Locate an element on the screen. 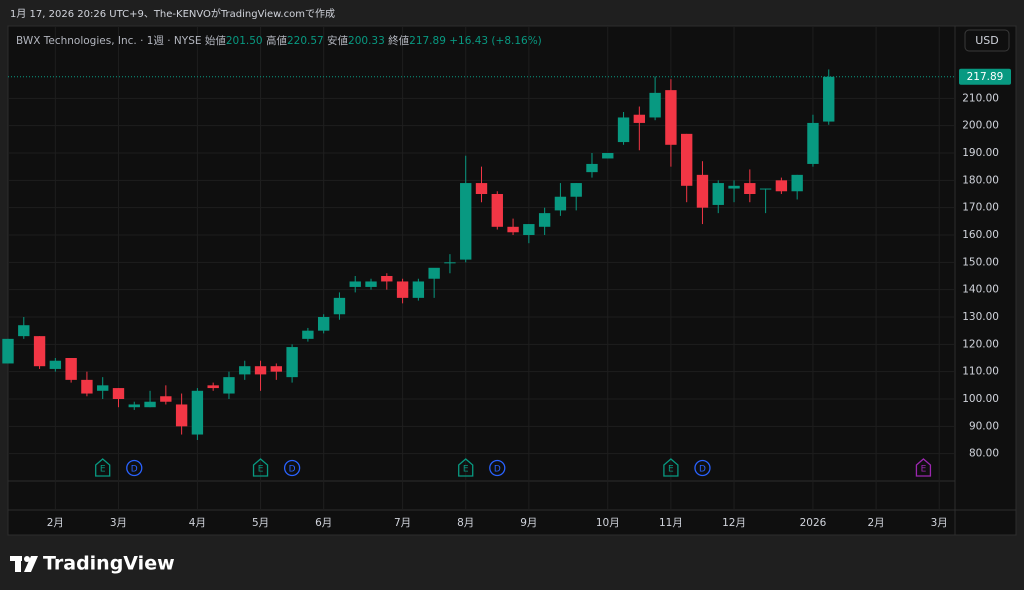  y-tick-label: 130.00 is located at coordinates (980, 317).